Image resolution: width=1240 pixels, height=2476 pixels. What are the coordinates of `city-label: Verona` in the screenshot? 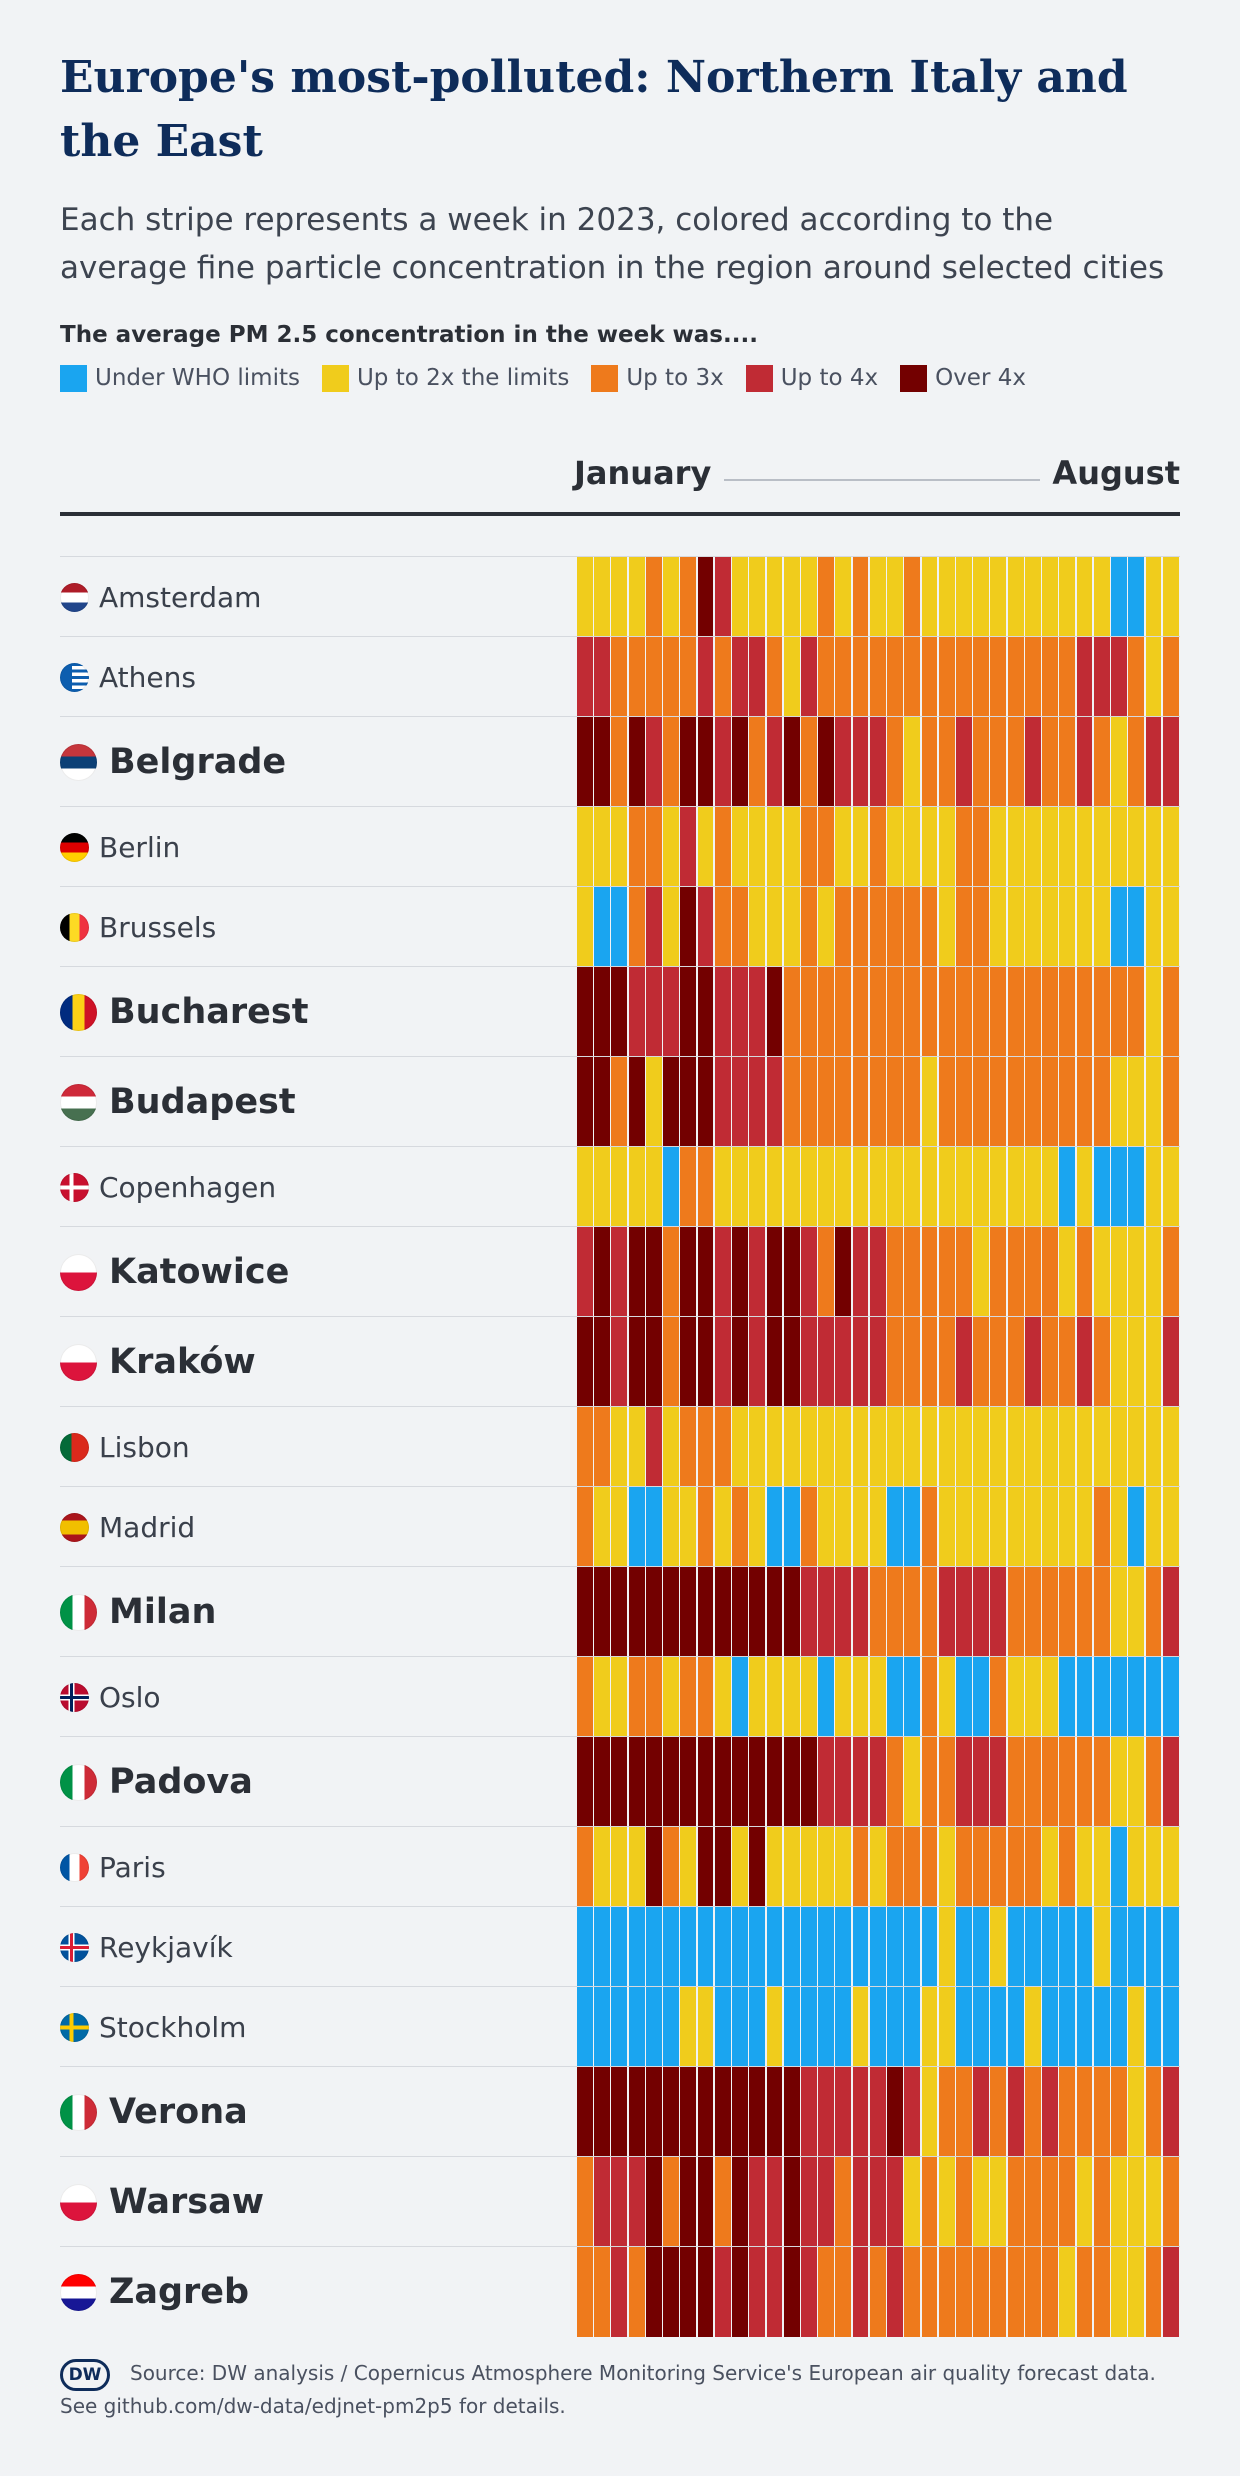 It's located at (154, 2112).